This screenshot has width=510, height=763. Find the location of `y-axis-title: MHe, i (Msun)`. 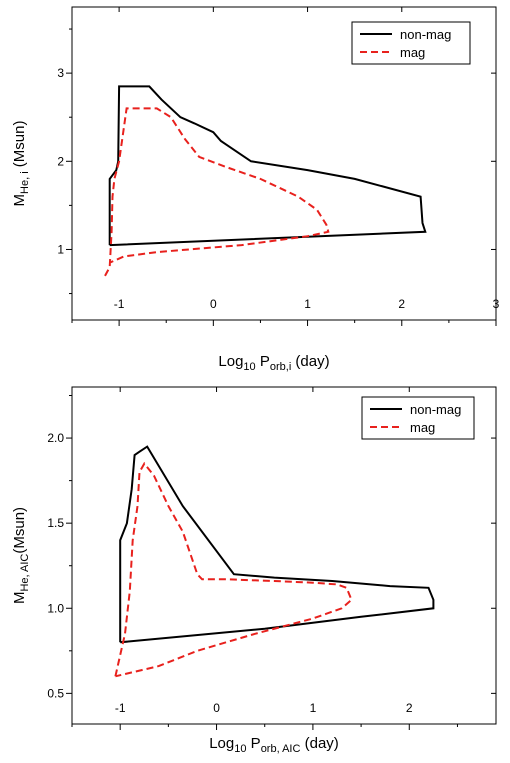

y-axis-title: MHe, i (Msun) is located at coordinates (21, 164).